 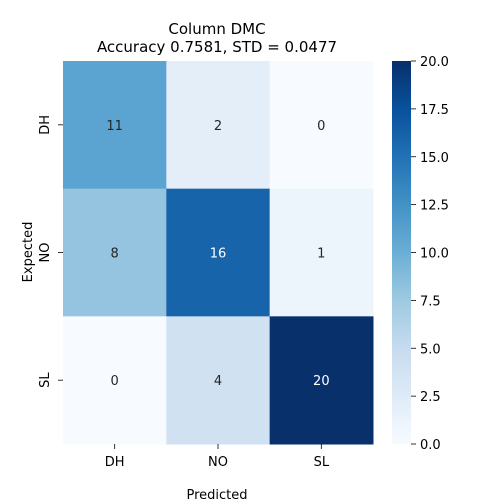 I want to click on cell-value-label: 4, so click(x=218, y=381).